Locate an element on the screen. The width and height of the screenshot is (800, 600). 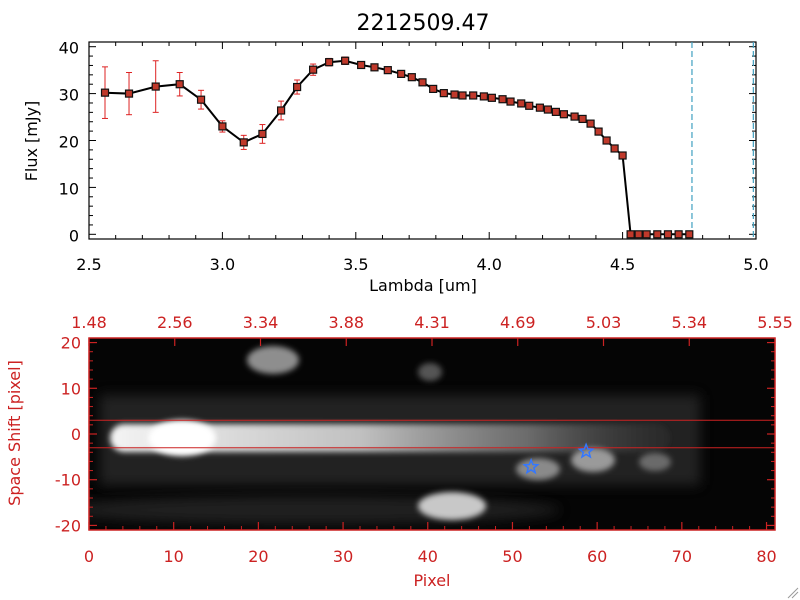
top-tick-label: 3.34 is located at coordinates (261, 322).